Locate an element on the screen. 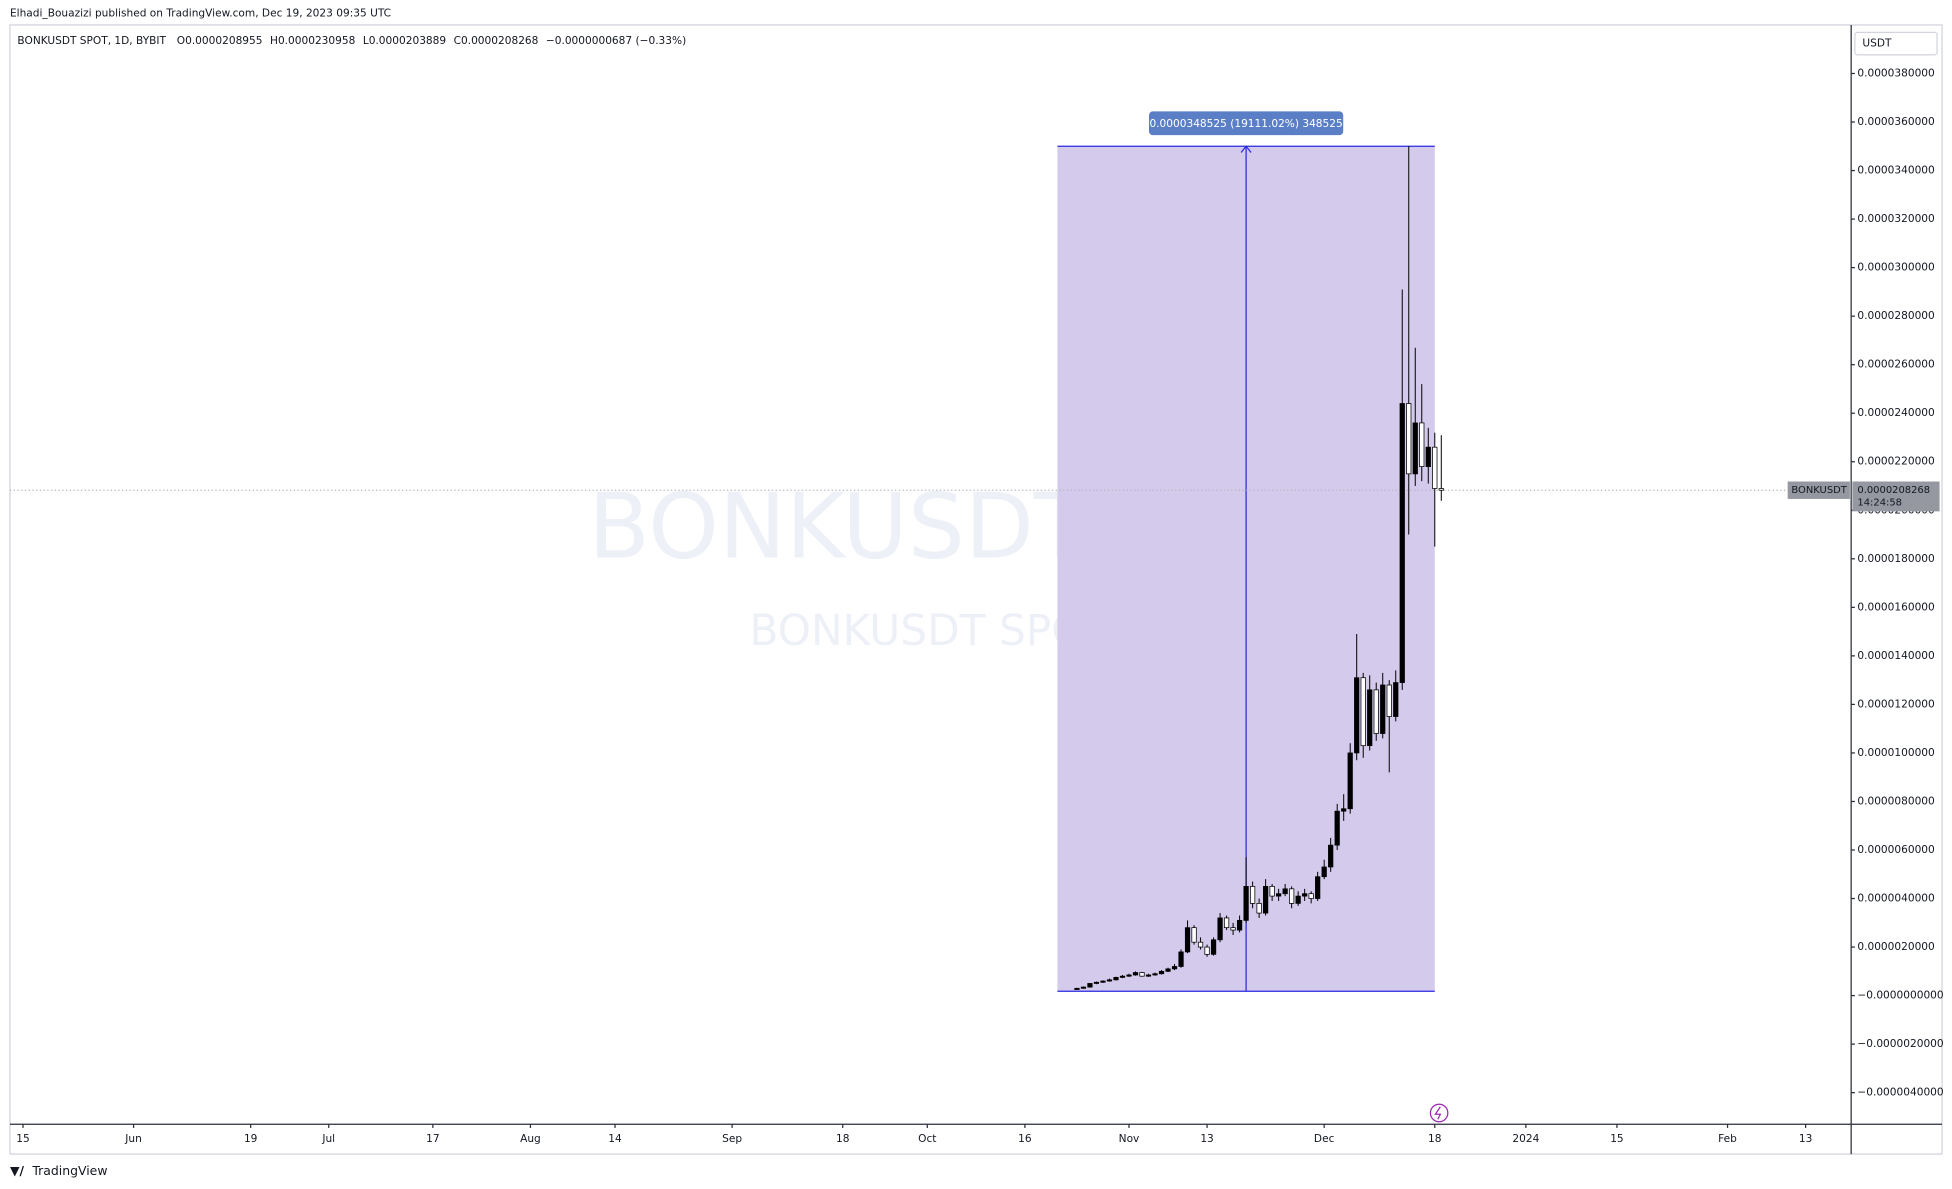  event-bolt is located at coordinates (1438, 1113).